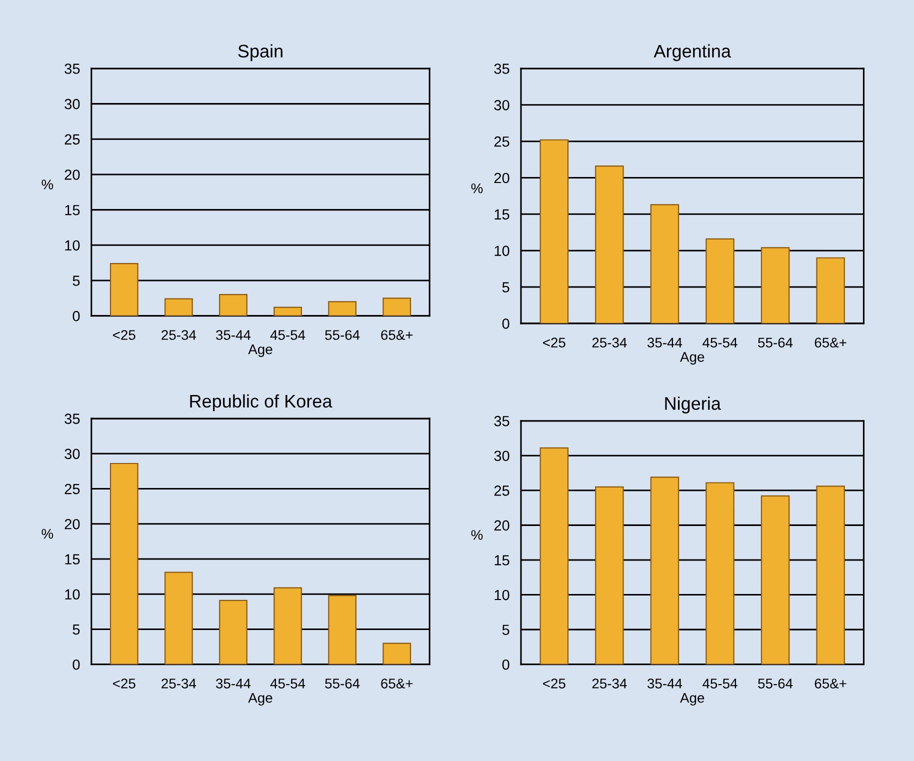 This screenshot has height=761, width=914. Describe the element at coordinates (260, 53) in the screenshot. I see `chart-title: Spain` at that location.